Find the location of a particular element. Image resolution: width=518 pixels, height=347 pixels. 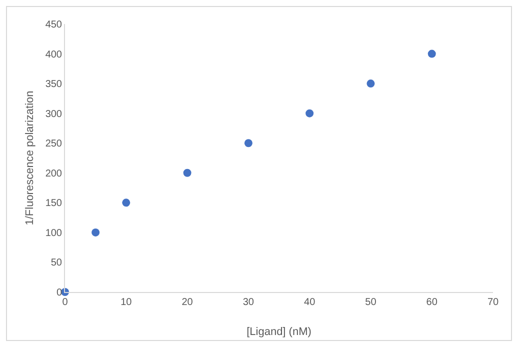

y-tick-label: 100 is located at coordinates (53, 233).